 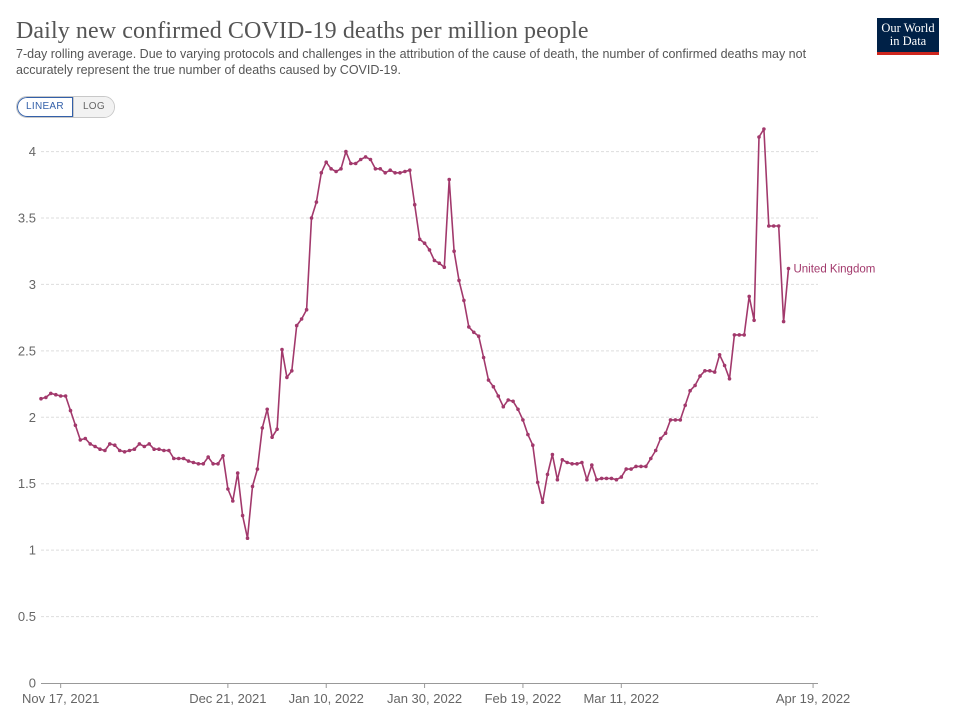 I want to click on series-label: United Kingdom, so click(x=834, y=269).